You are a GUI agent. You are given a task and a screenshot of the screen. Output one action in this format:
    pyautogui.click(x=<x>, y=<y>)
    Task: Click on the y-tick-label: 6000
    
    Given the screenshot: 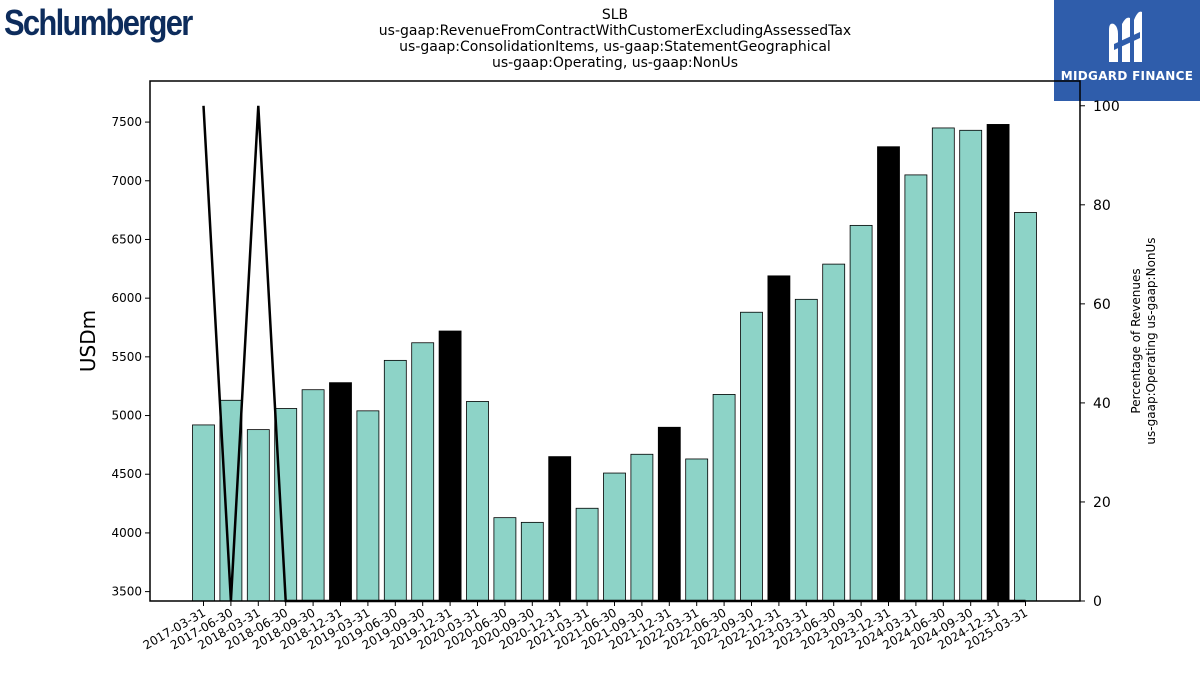 What is the action you would take?
    pyautogui.click(x=126, y=298)
    